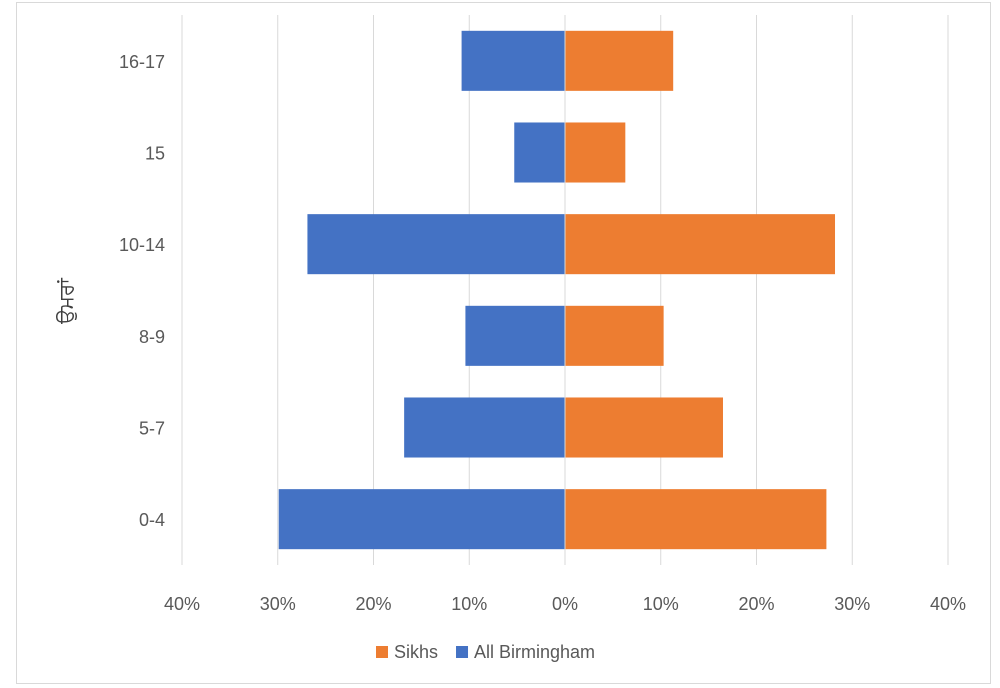  I want to click on category-label: 10-14, so click(142, 245).